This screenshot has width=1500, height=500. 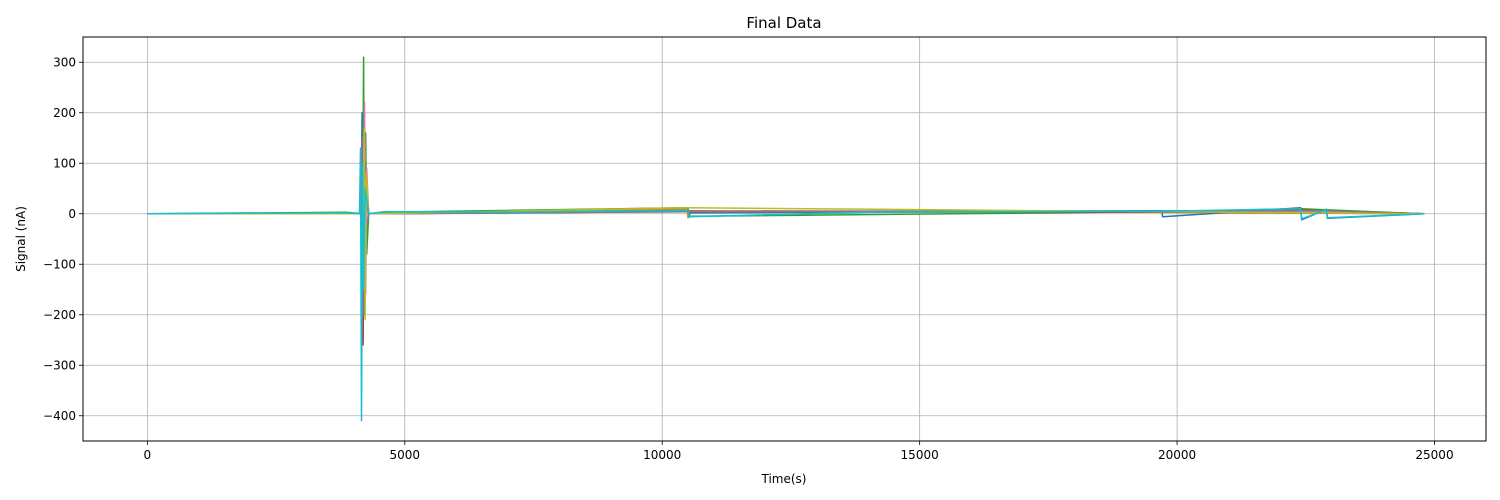 What do you see at coordinates (148, 455) in the screenshot?
I see `x-tick-label: 0` at bounding box center [148, 455].